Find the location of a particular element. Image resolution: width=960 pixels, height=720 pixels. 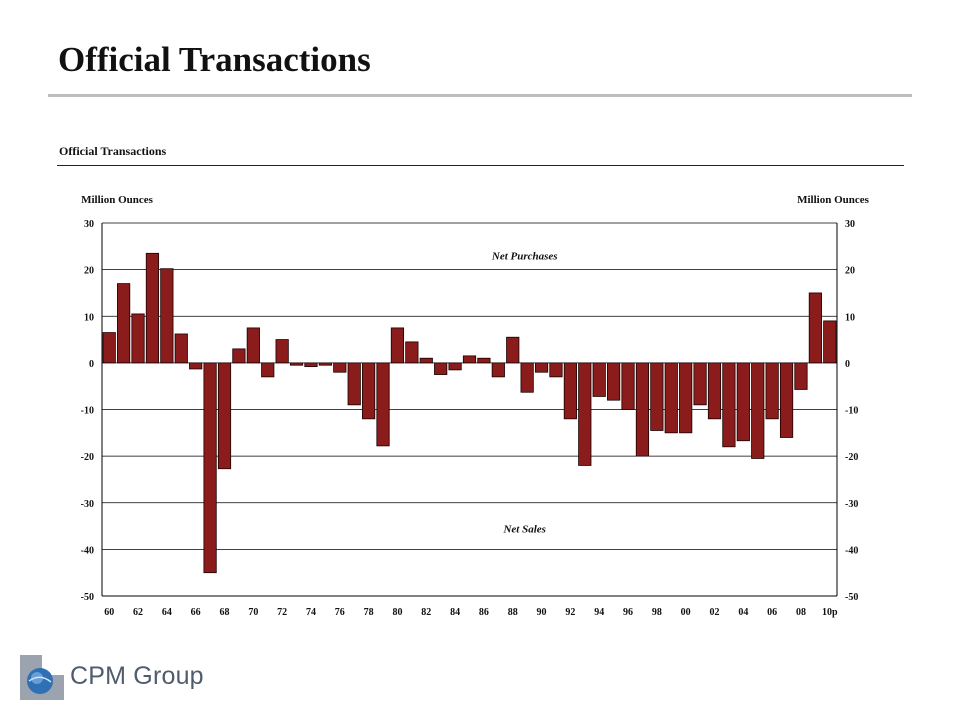

y-tick-label-right: 30 is located at coordinates (850, 224).